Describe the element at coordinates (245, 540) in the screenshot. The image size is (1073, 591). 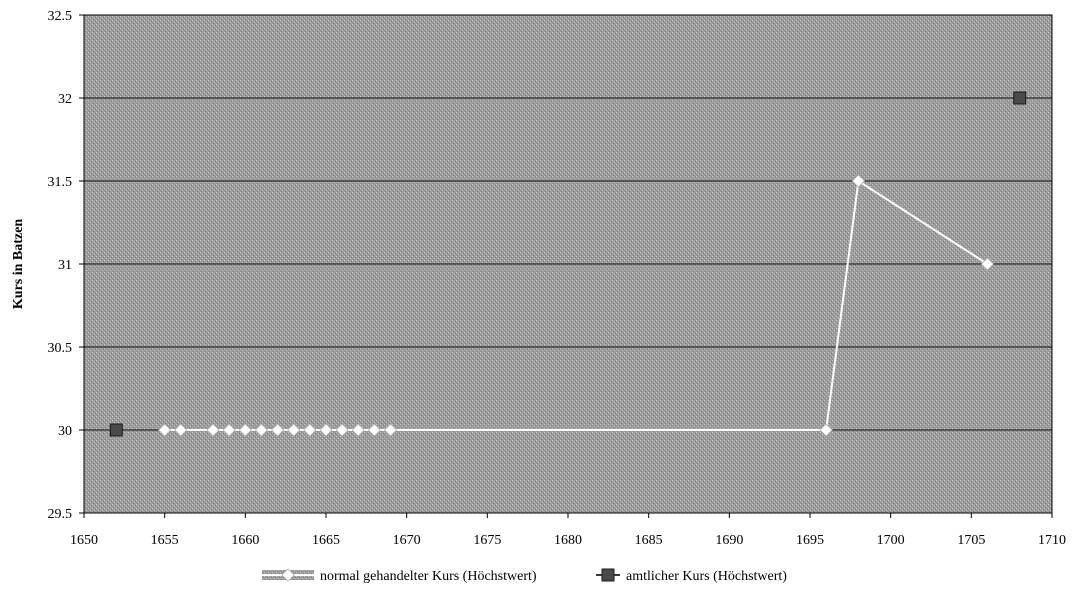
I see `x-tick-label: 1660` at that location.